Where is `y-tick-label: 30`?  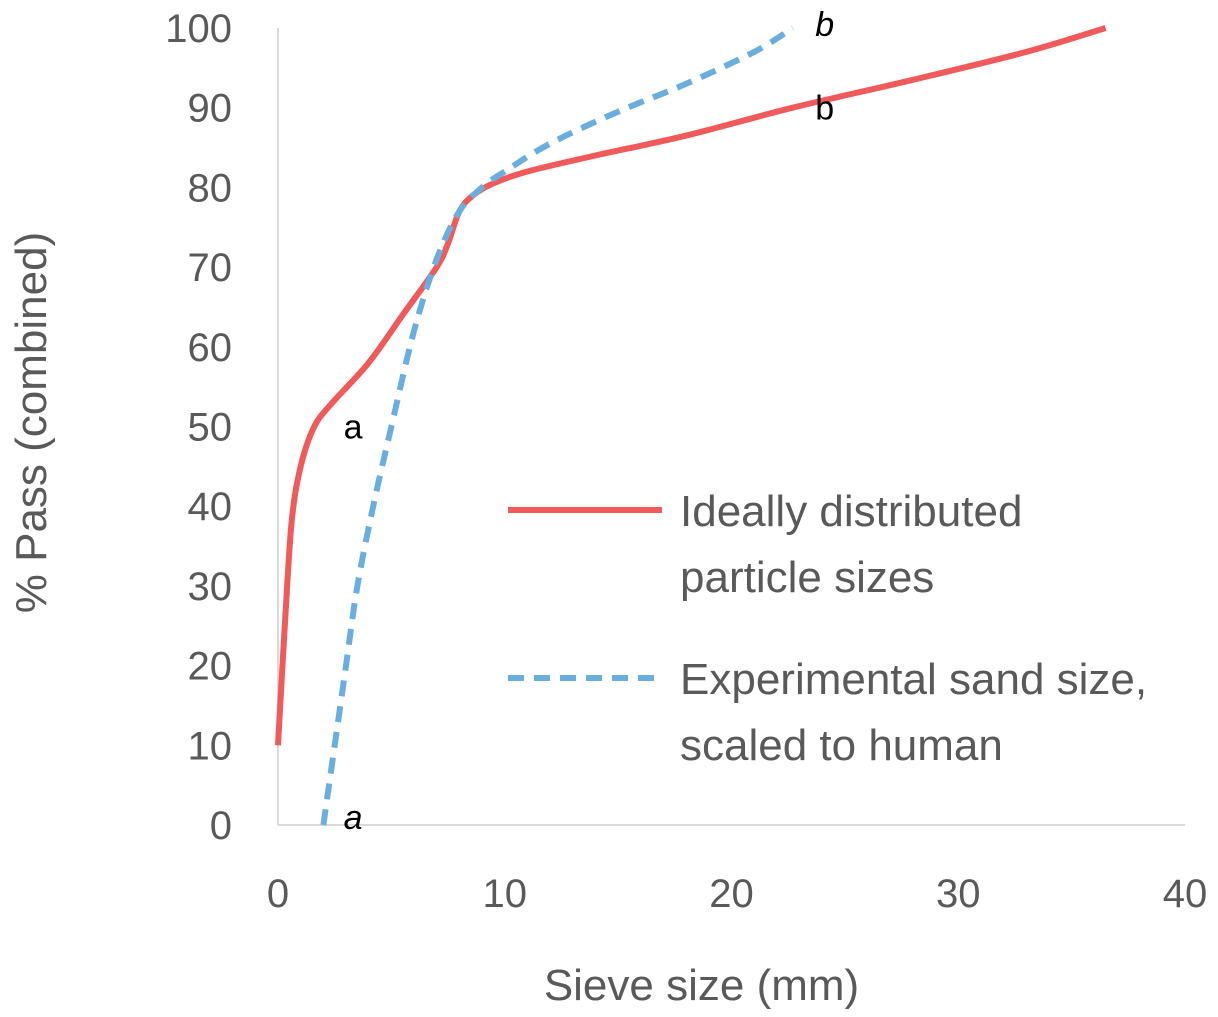 y-tick-label: 30 is located at coordinates (210, 587).